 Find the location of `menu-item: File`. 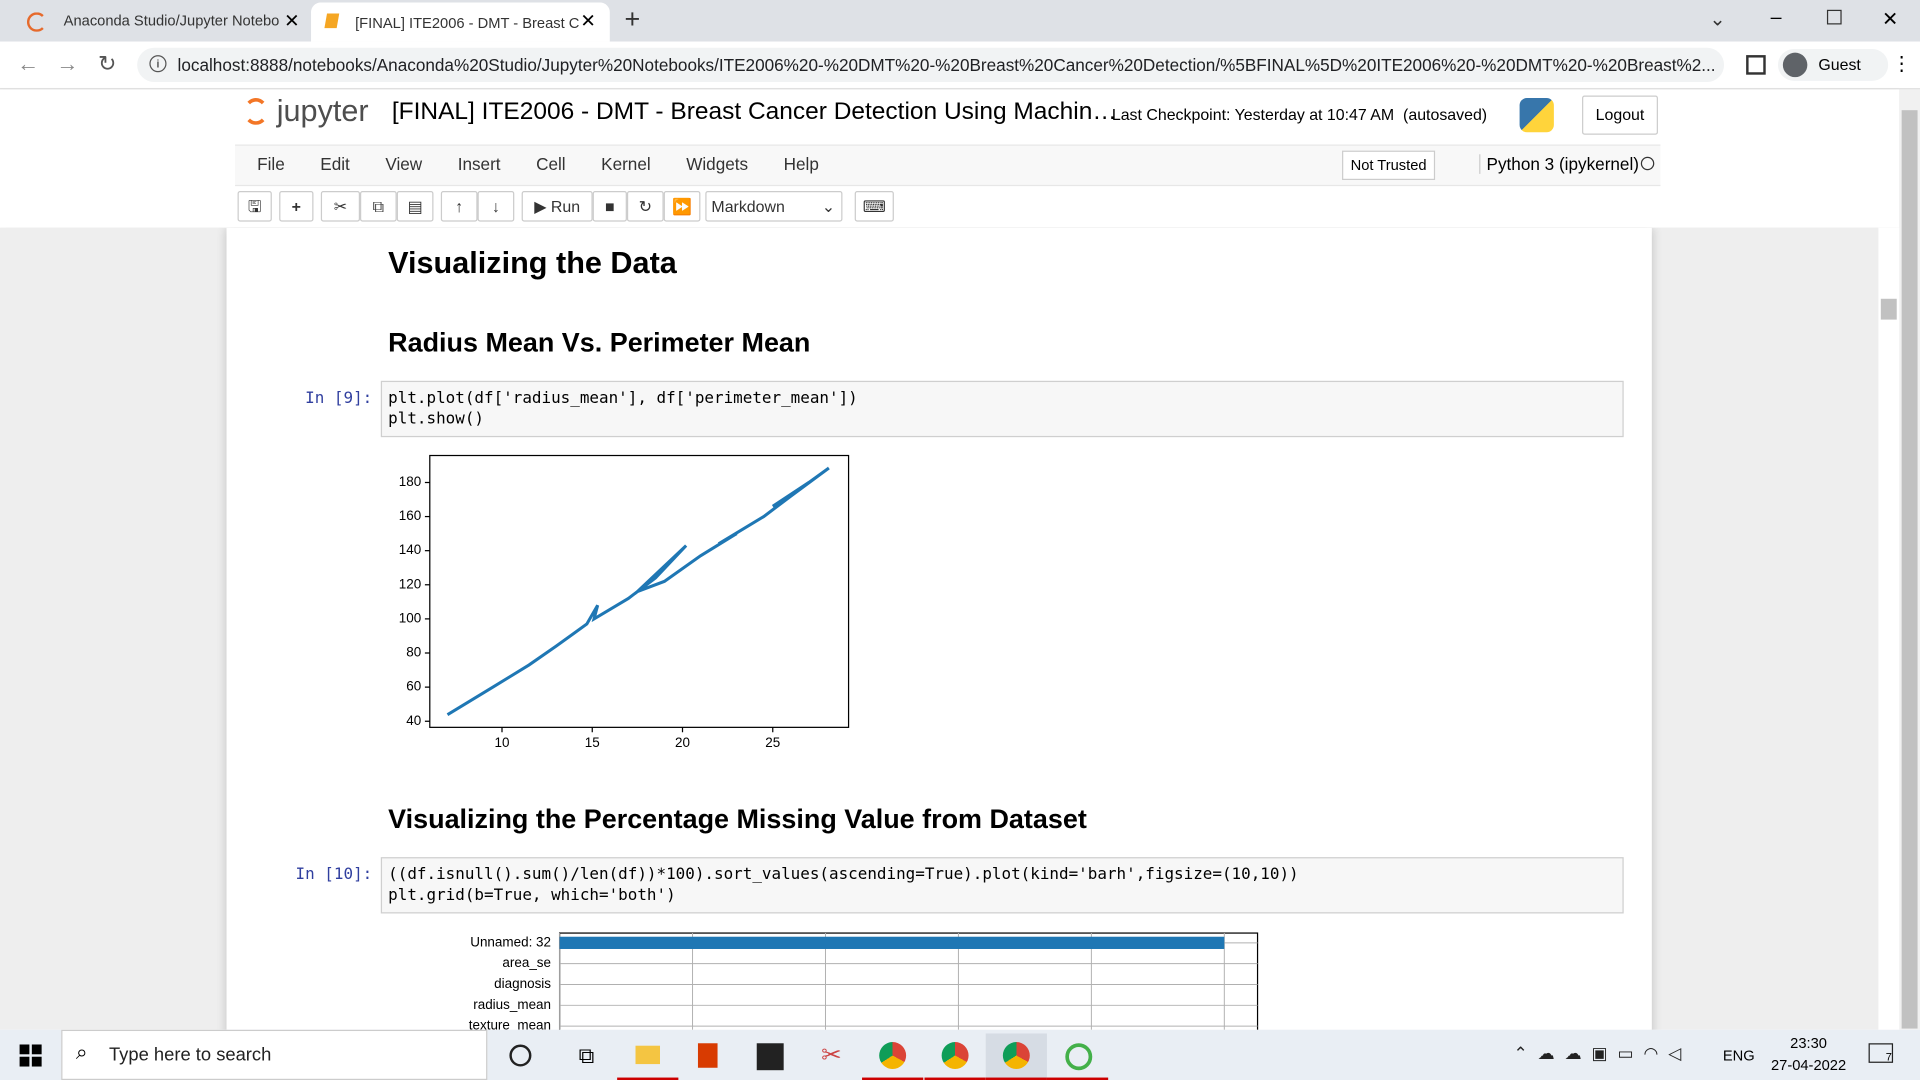

menu-item: File is located at coordinates (271, 164).